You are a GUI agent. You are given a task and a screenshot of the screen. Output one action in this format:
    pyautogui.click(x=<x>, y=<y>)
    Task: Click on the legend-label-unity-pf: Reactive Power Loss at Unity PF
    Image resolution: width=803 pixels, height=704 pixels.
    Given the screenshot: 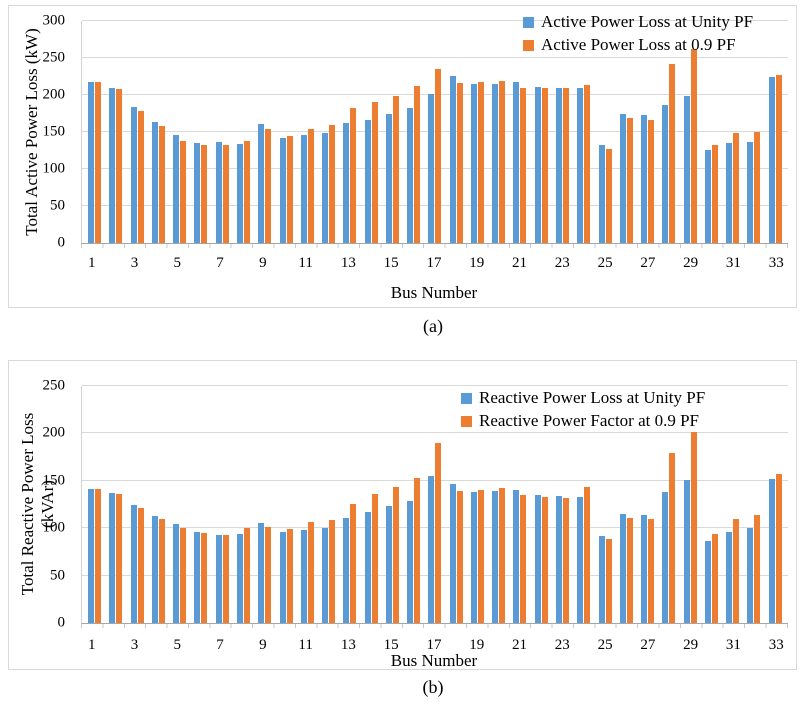 What is the action you would take?
    pyautogui.click(x=592, y=397)
    